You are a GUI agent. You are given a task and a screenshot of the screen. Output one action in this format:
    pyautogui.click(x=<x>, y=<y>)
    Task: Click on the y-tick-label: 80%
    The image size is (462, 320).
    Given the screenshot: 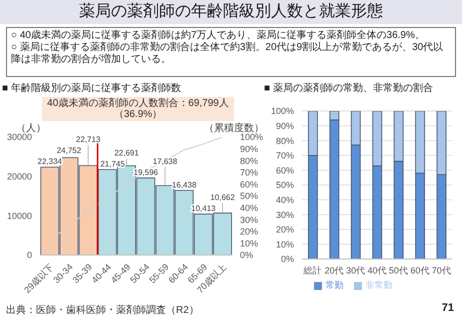 What is the action you would take?
    pyautogui.click(x=285, y=141)
    